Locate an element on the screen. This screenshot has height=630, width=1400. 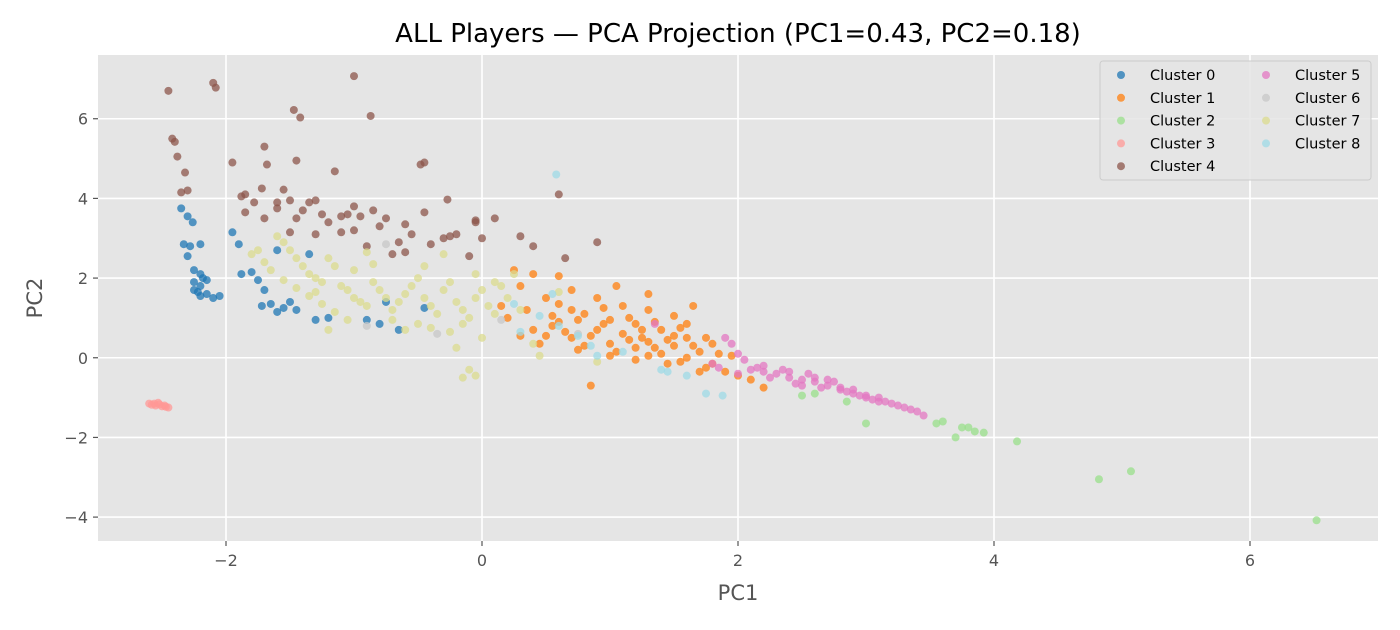
legend-label: Cluster 8 is located at coordinates (1327, 144).